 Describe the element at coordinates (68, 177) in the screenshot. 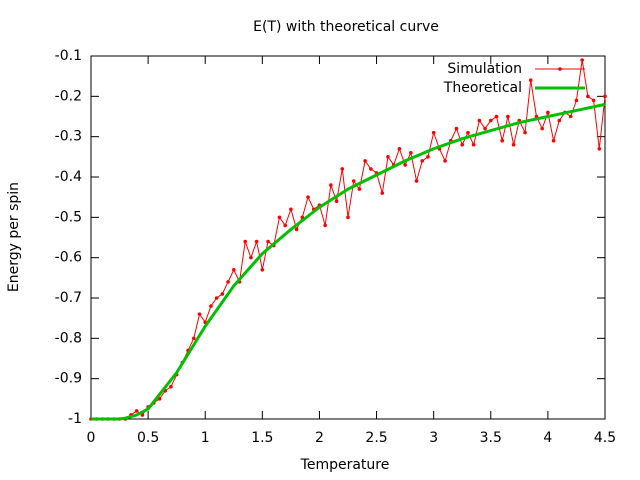

I see `y-tick-label: -0.4` at that location.